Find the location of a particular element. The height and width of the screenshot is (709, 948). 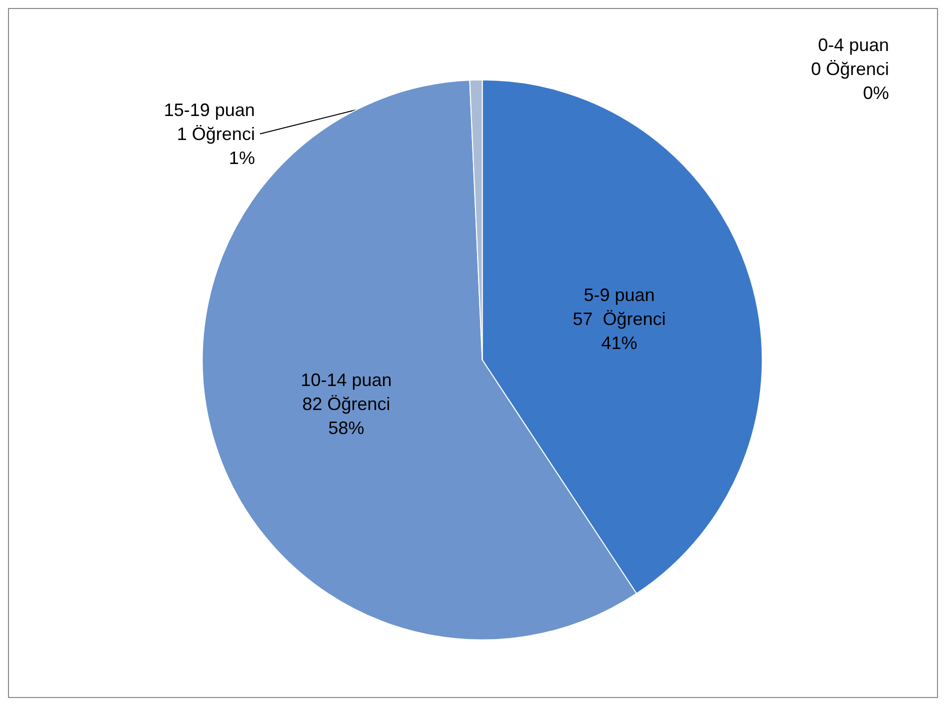

slice-label: 10-14 puan is located at coordinates (346, 380).